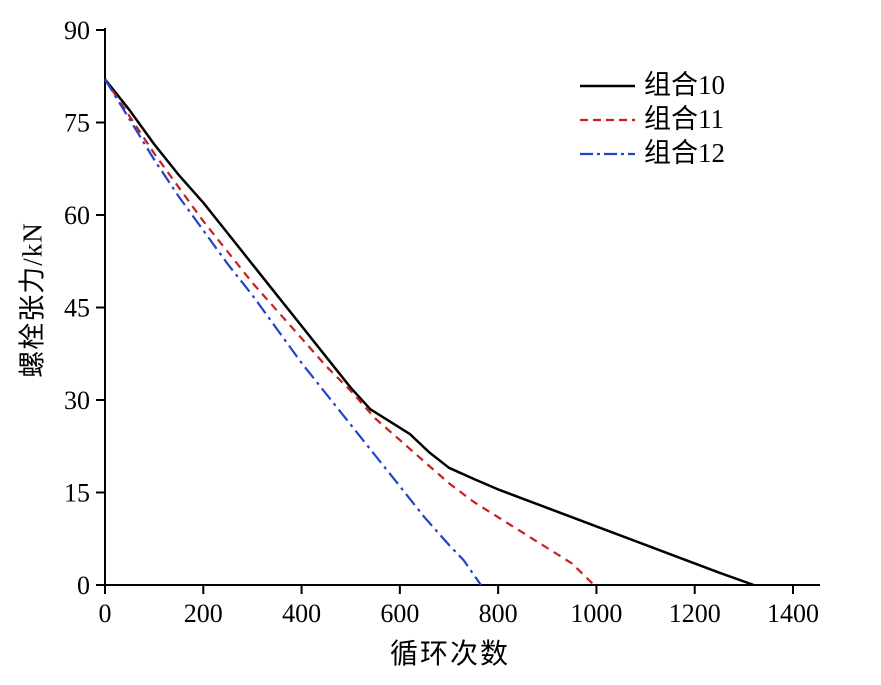 Image resolution: width=881 pixels, height=685 pixels. I want to click on legend-item: 组合11, so click(652, 119).